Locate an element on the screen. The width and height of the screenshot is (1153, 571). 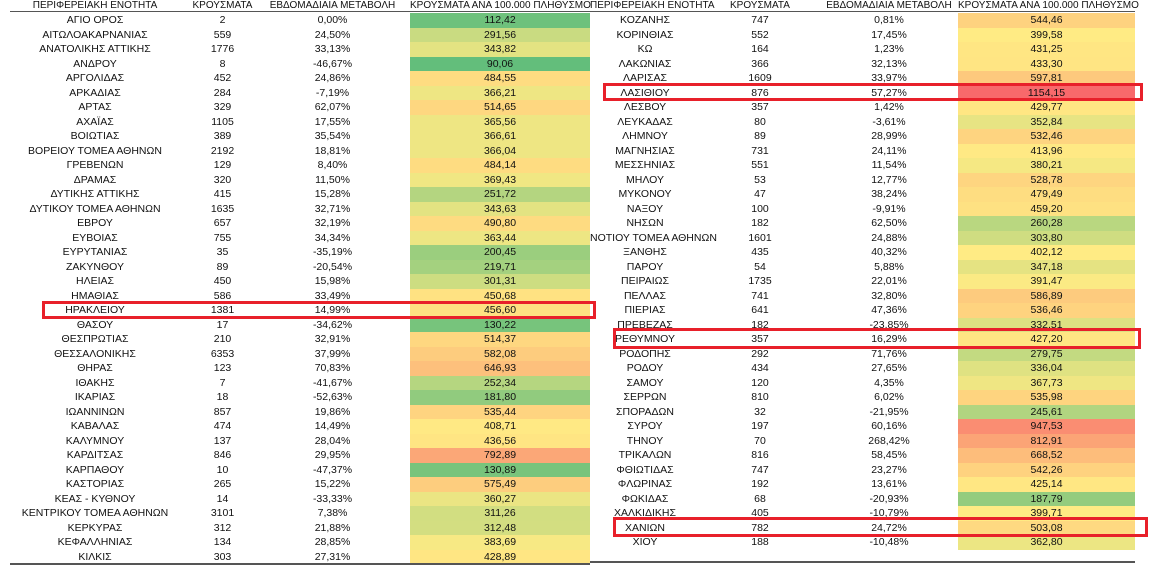
cases-cell: 182 is located at coordinates (760, 324).